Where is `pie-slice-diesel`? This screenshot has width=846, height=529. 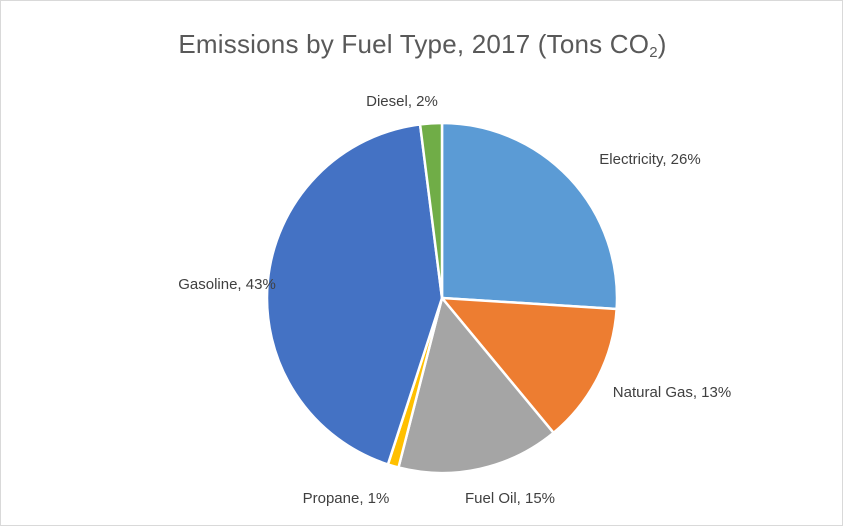
pie-slice-diesel is located at coordinates (431, 210).